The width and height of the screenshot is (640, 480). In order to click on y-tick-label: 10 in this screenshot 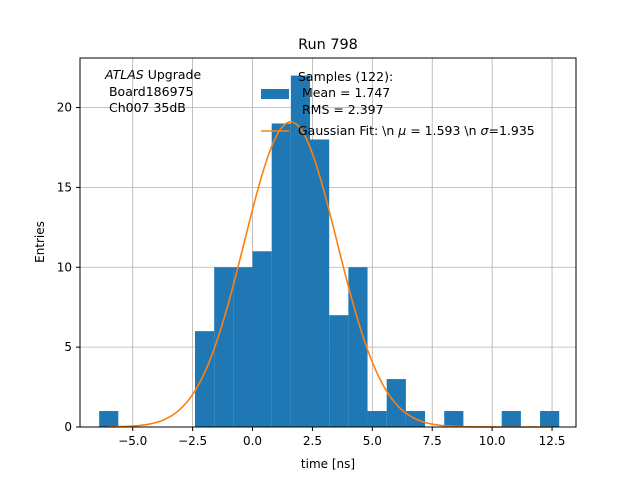, I will do `click(64, 267)`.